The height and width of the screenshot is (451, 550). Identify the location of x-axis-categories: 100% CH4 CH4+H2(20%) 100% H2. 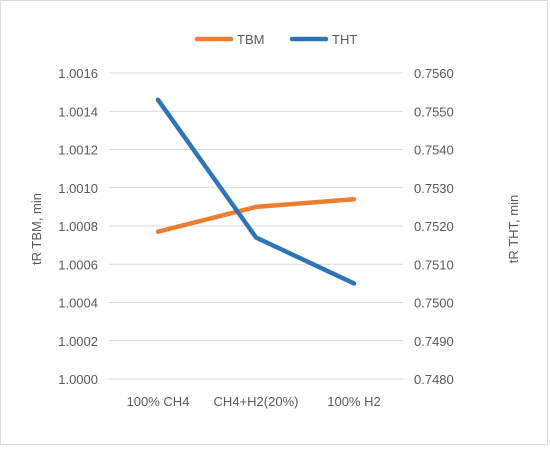
(254, 401).